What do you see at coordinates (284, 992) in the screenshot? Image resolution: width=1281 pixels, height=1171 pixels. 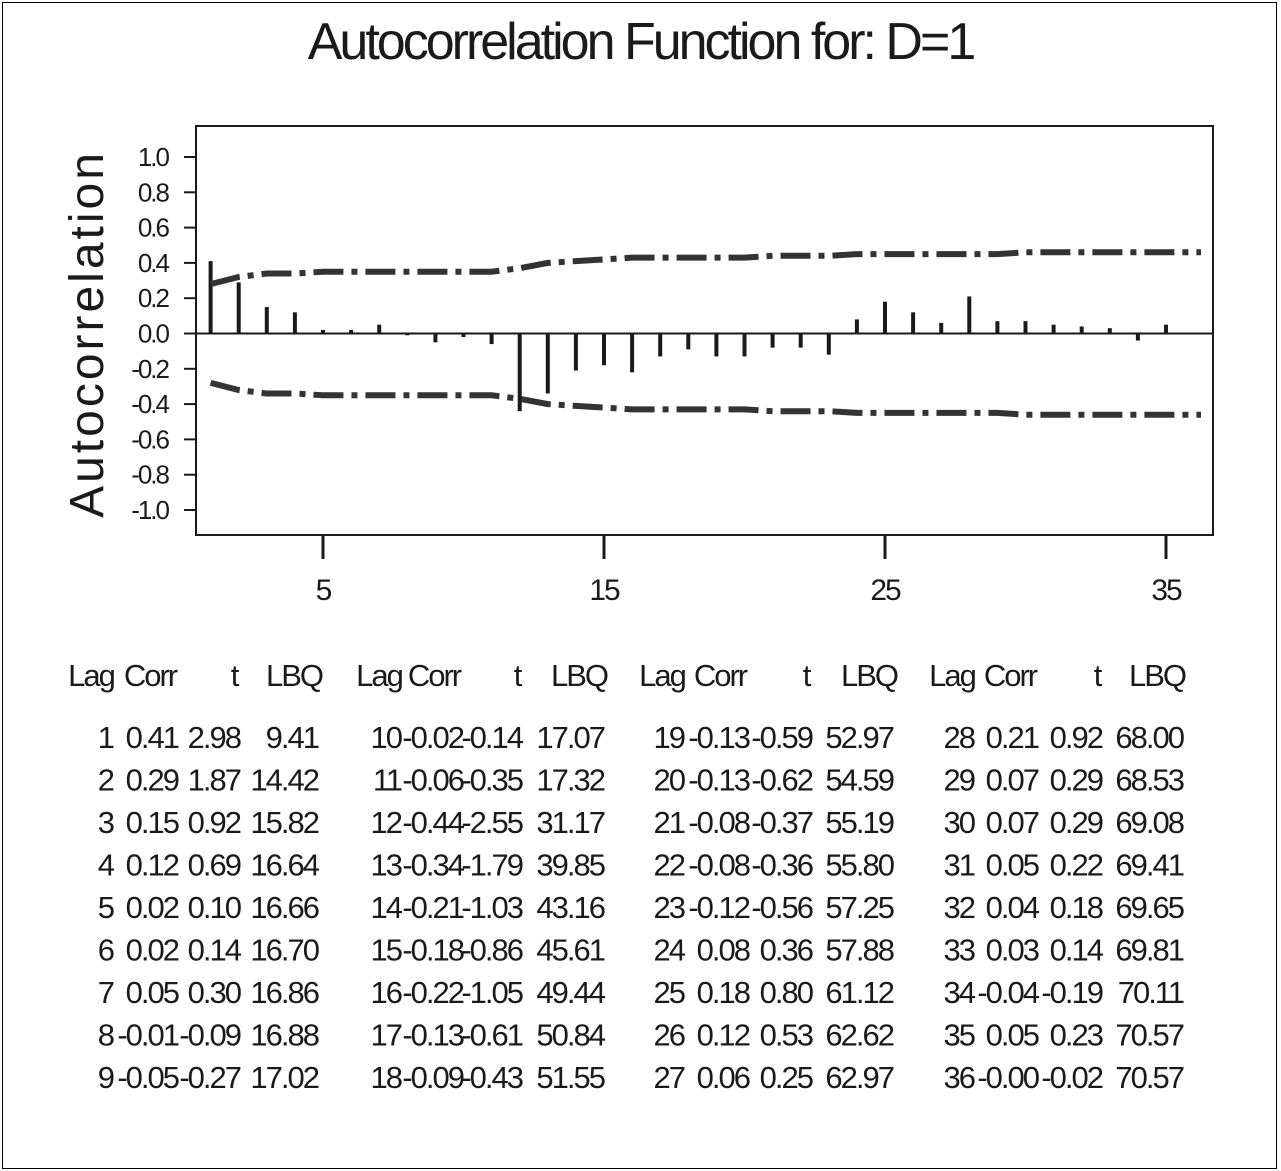 I see `lbq-cell: 16.86` at bounding box center [284, 992].